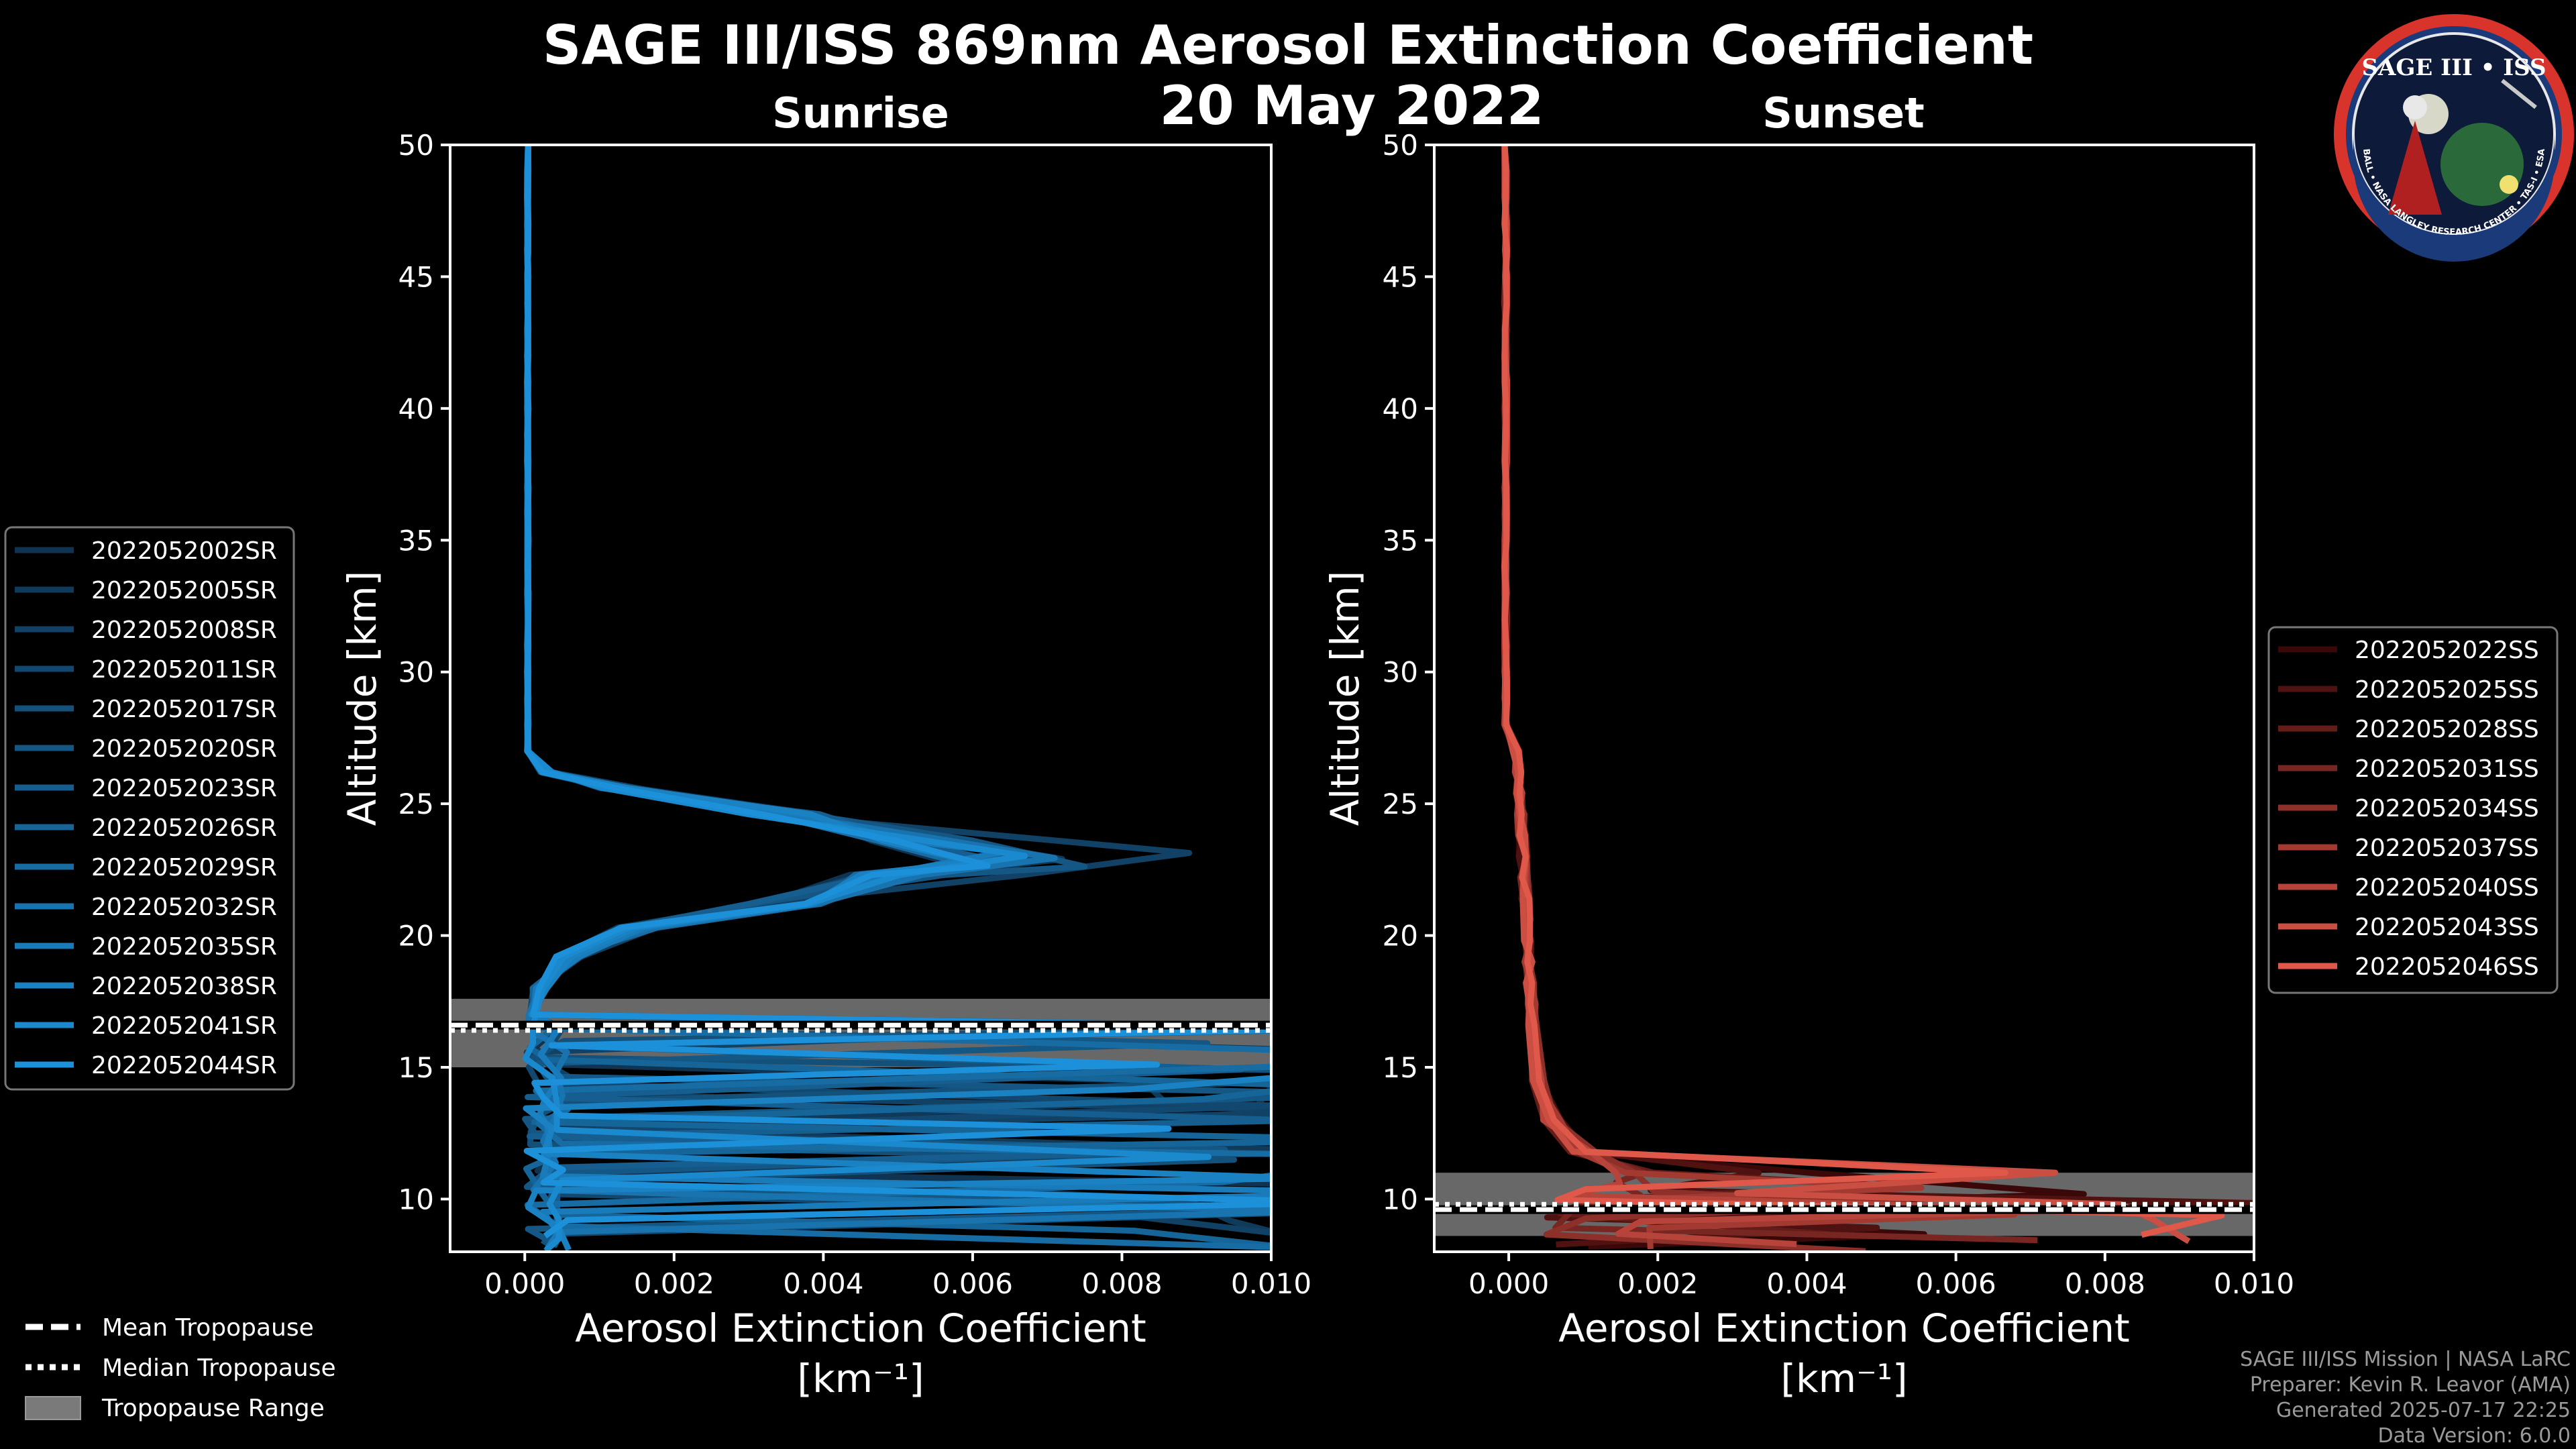 This screenshot has width=2576, height=1449. What do you see at coordinates (1508, 1283) in the screenshot?
I see `sunset-x-tick-label: 0.000` at bounding box center [1508, 1283].